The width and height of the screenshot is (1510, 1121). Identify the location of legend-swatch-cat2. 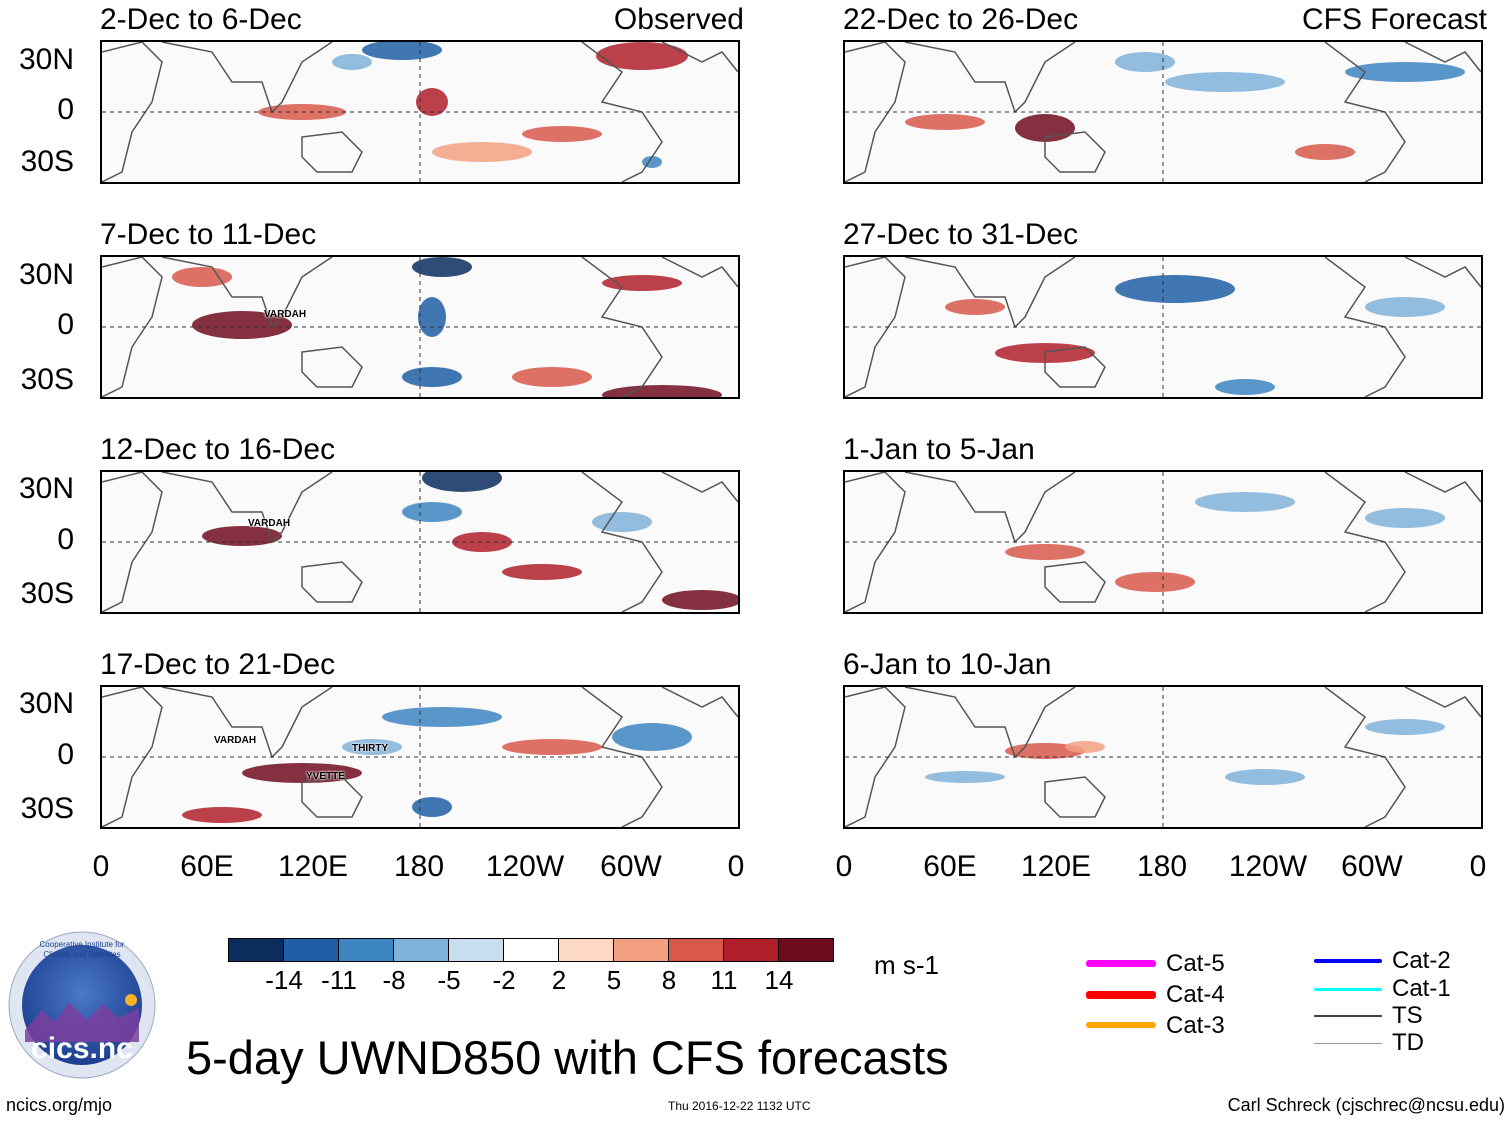
(1348, 961).